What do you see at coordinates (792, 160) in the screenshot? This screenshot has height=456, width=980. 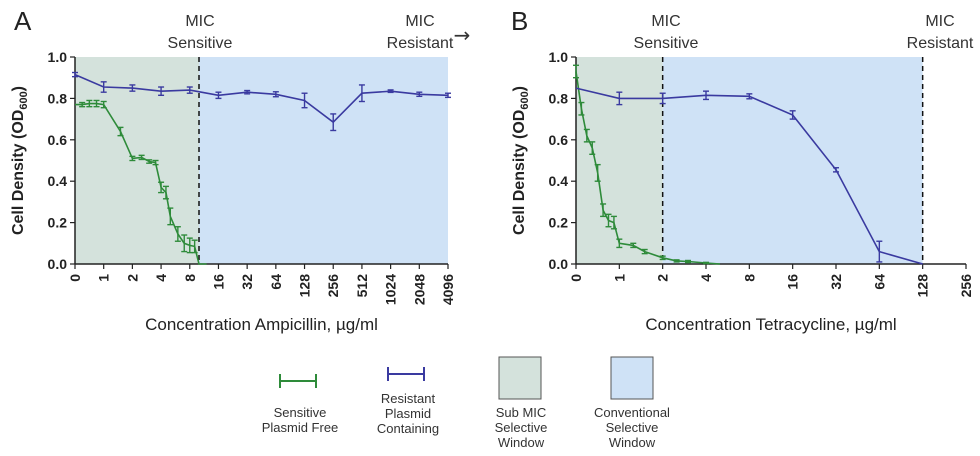 I see `panel-b-conventional-window` at bounding box center [792, 160].